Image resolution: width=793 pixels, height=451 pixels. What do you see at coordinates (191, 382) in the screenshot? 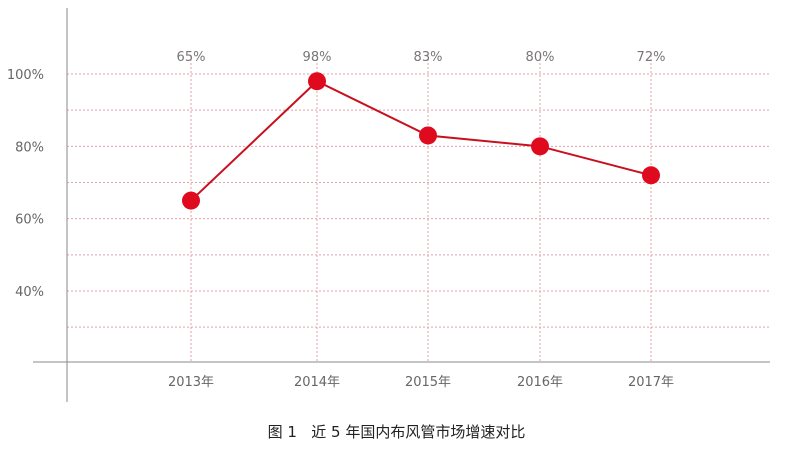
I see `x-tick-label-1: 2013年` at bounding box center [191, 382].